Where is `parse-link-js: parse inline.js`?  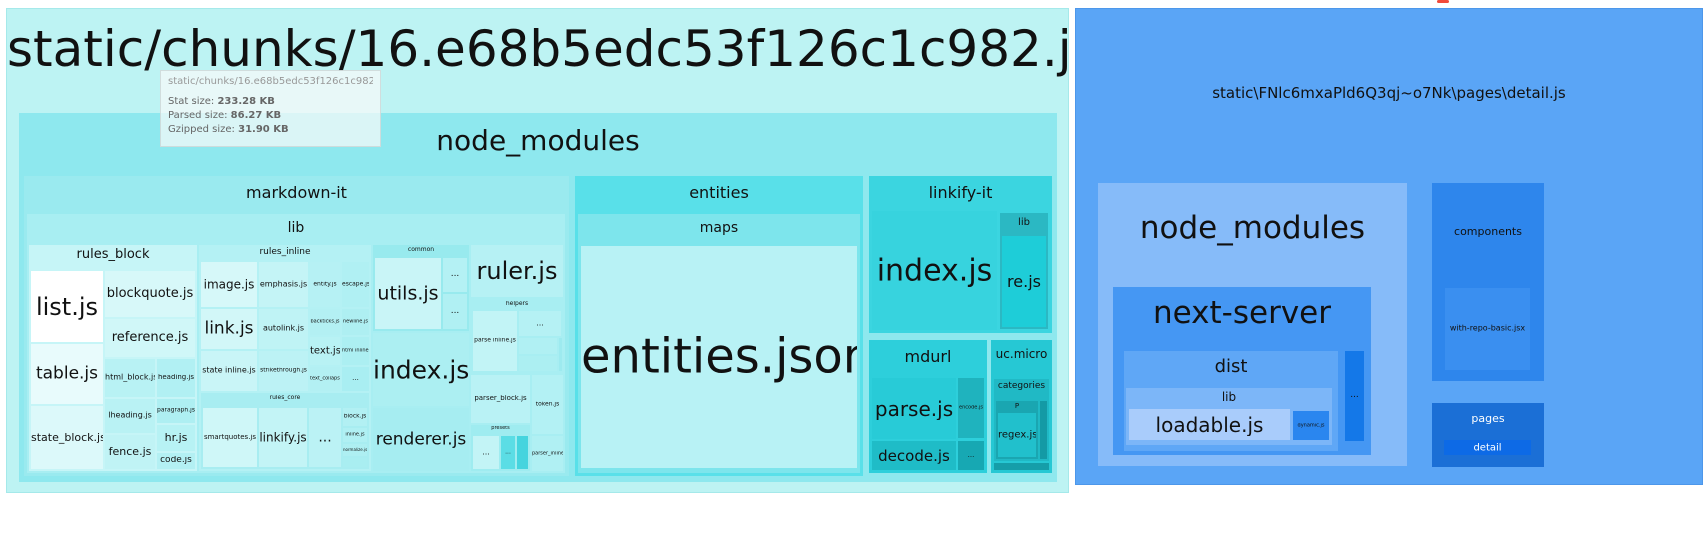
parse-link-js: parse inline.js is located at coordinates (495, 341).